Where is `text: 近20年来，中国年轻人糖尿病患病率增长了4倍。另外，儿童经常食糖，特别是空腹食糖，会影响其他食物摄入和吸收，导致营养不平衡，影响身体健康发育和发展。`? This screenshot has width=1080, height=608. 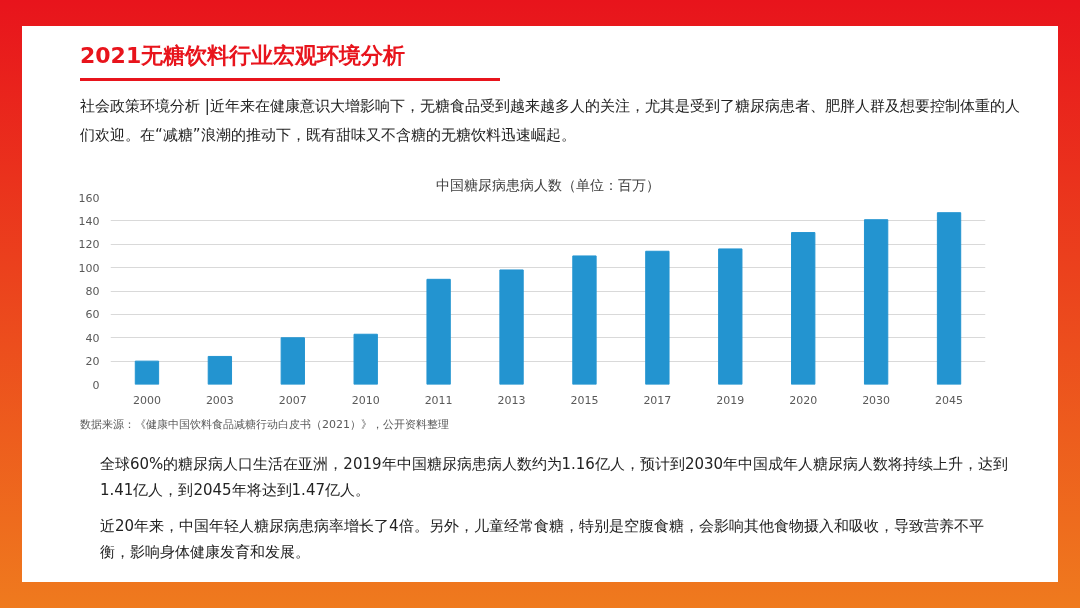 text: 近20年来，中国年轻人糖尿病患病率增长了4倍。另外，儿童经常食糖，特别是空腹食糖，会影响其他食物摄入和吸收，导致营养不平衡，影响身体健康发育和发展。 is located at coordinates (542, 540).